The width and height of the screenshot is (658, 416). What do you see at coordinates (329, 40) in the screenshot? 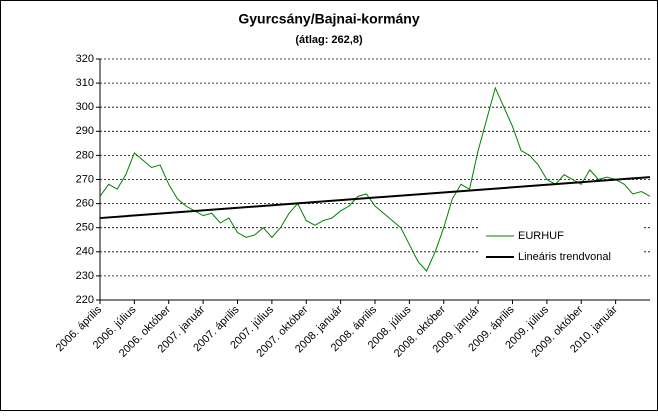
I see `chart-subtitle: (átlag: 262,8)` at bounding box center [329, 40].